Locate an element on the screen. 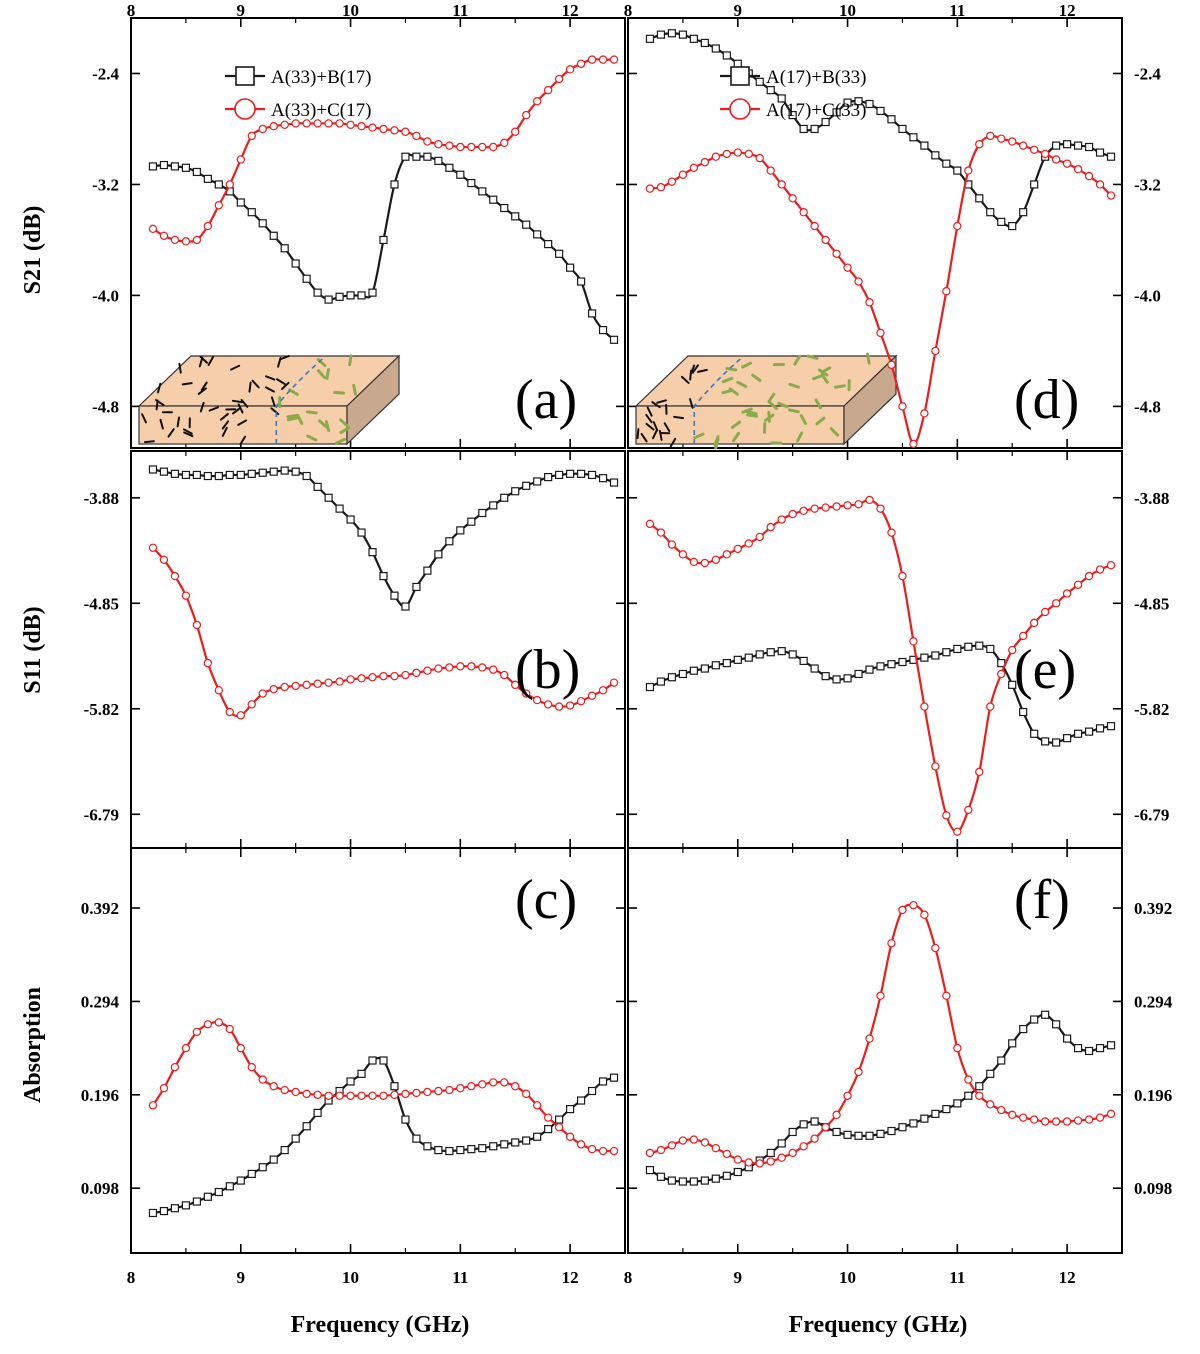  series-red is located at coordinates (383, 631).